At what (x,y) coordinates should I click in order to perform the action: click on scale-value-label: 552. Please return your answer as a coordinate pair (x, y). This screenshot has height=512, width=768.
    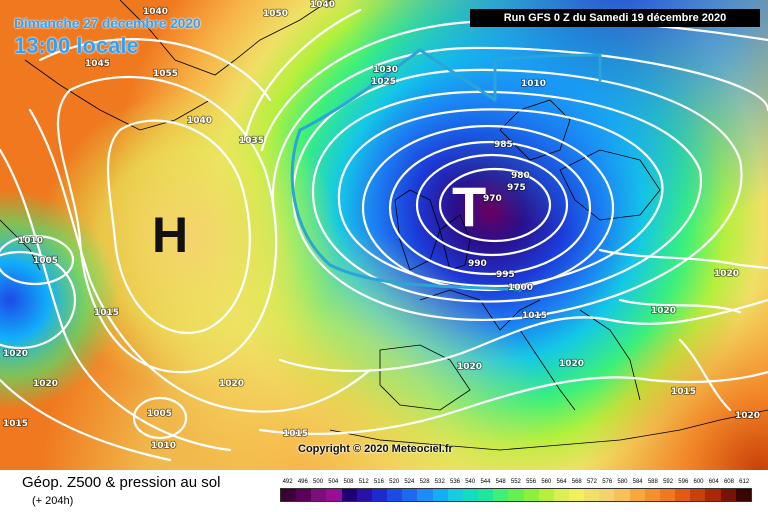
    Looking at the image, I should click on (515, 482).